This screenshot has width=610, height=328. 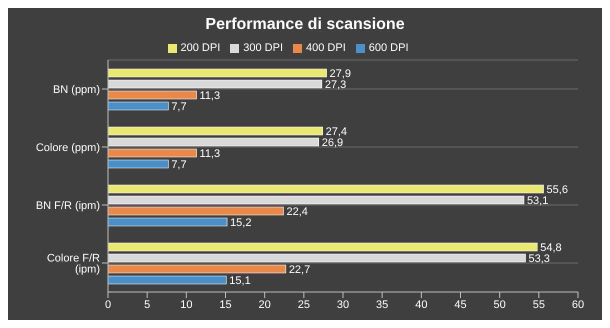 What do you see at coordinates (539, 259) in the screenshot?
I see `data-label: 53,3` at bounding box center [539, 259].